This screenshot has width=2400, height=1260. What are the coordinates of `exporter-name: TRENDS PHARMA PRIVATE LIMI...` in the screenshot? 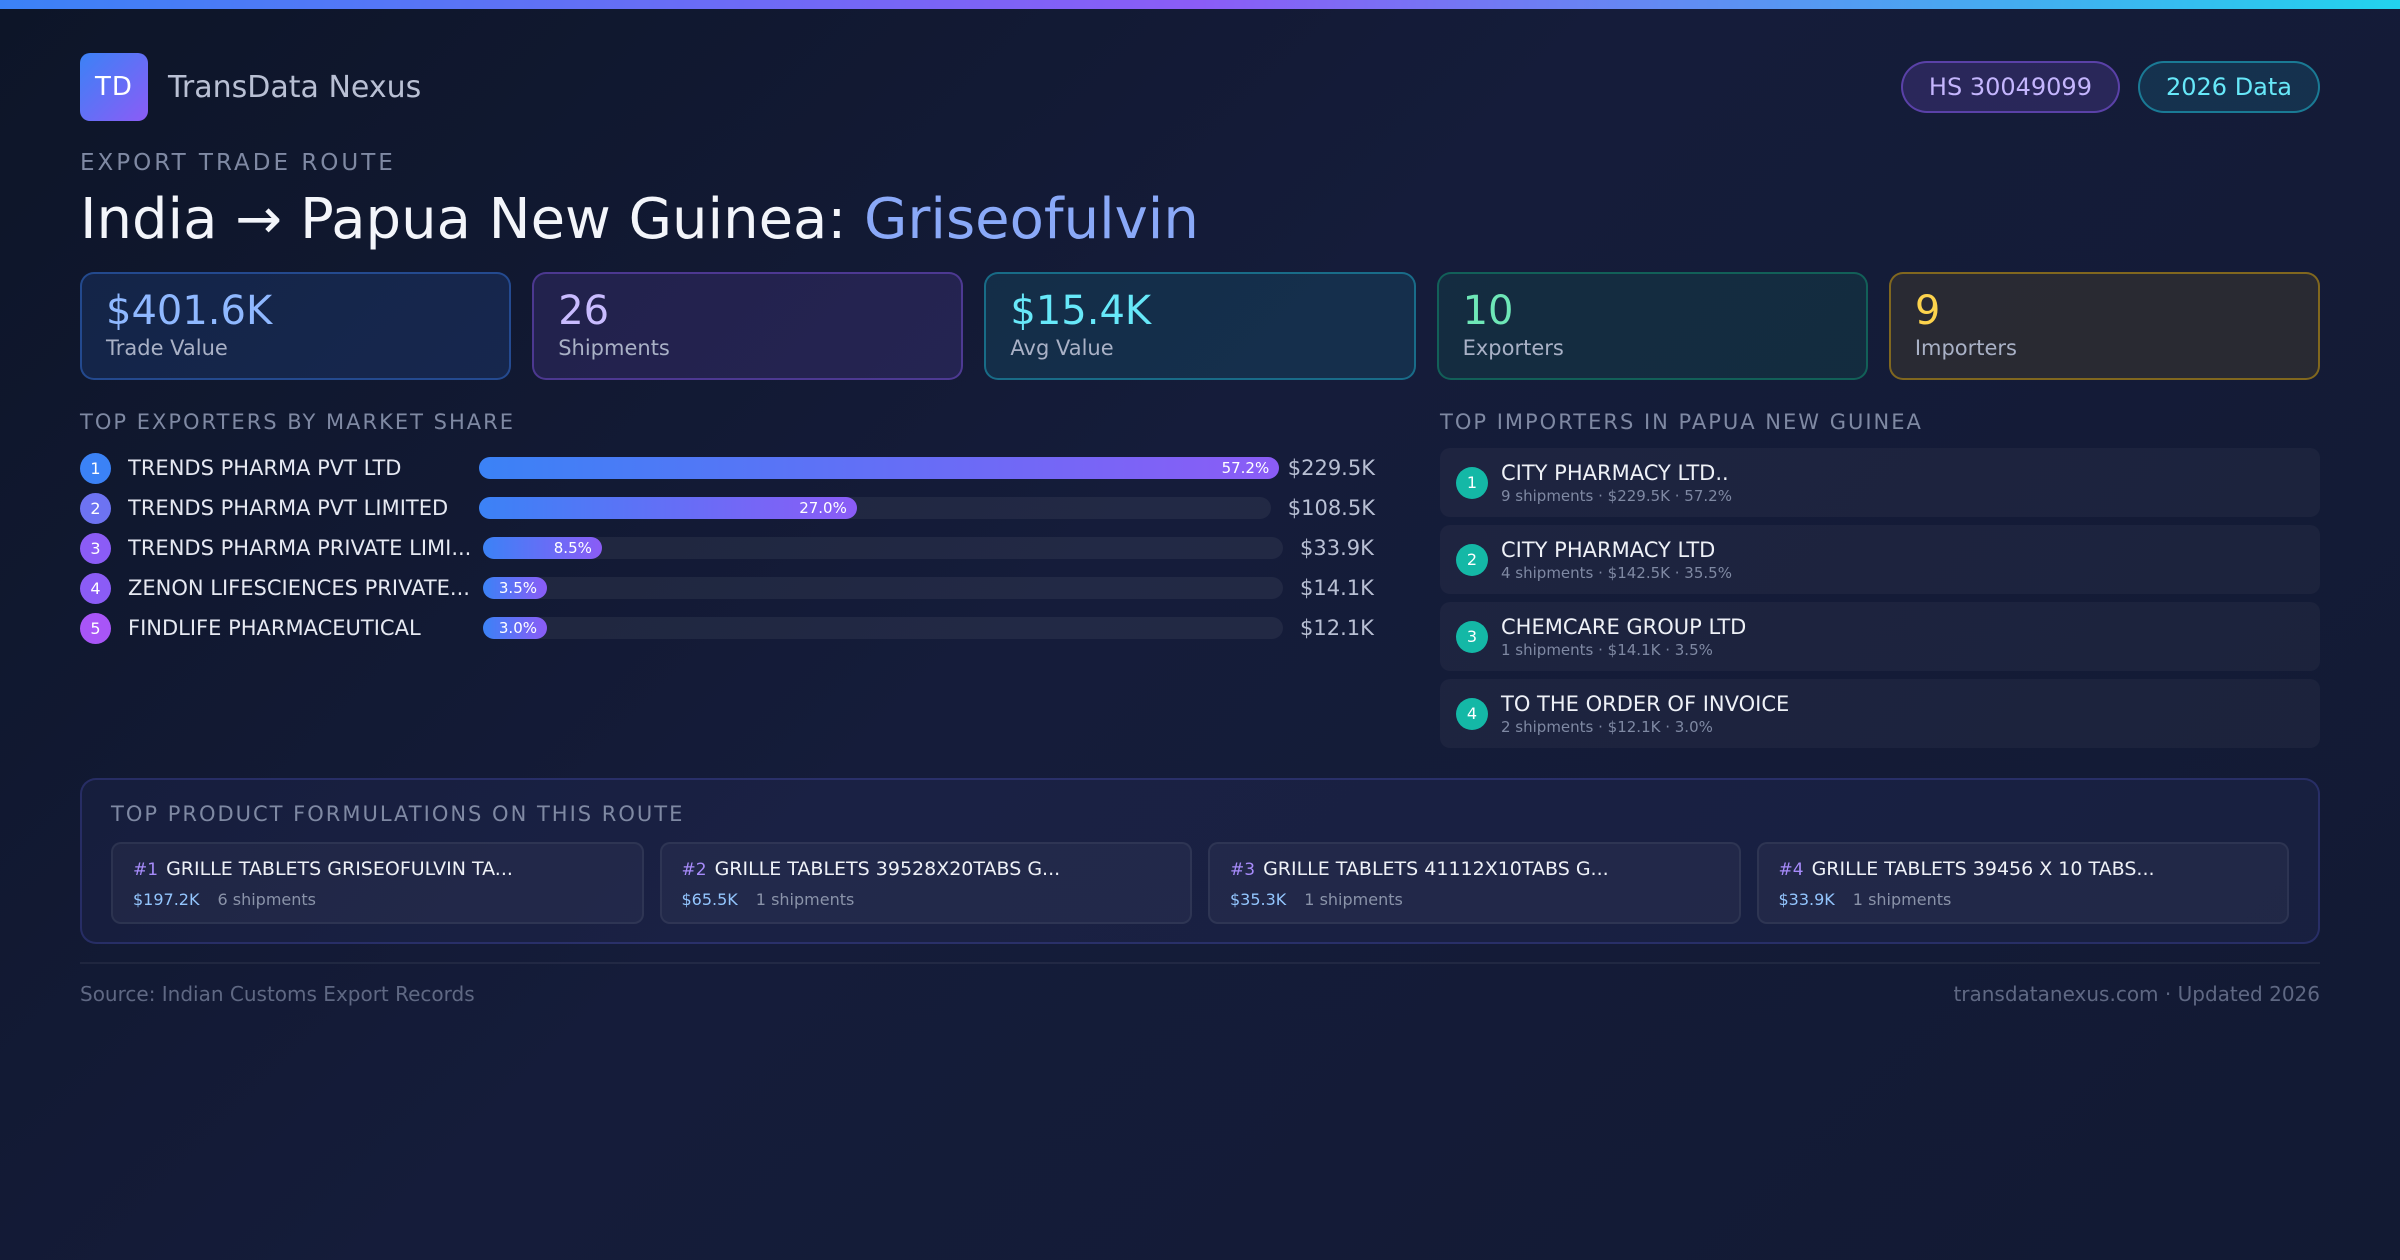 It's located at (300, 548).